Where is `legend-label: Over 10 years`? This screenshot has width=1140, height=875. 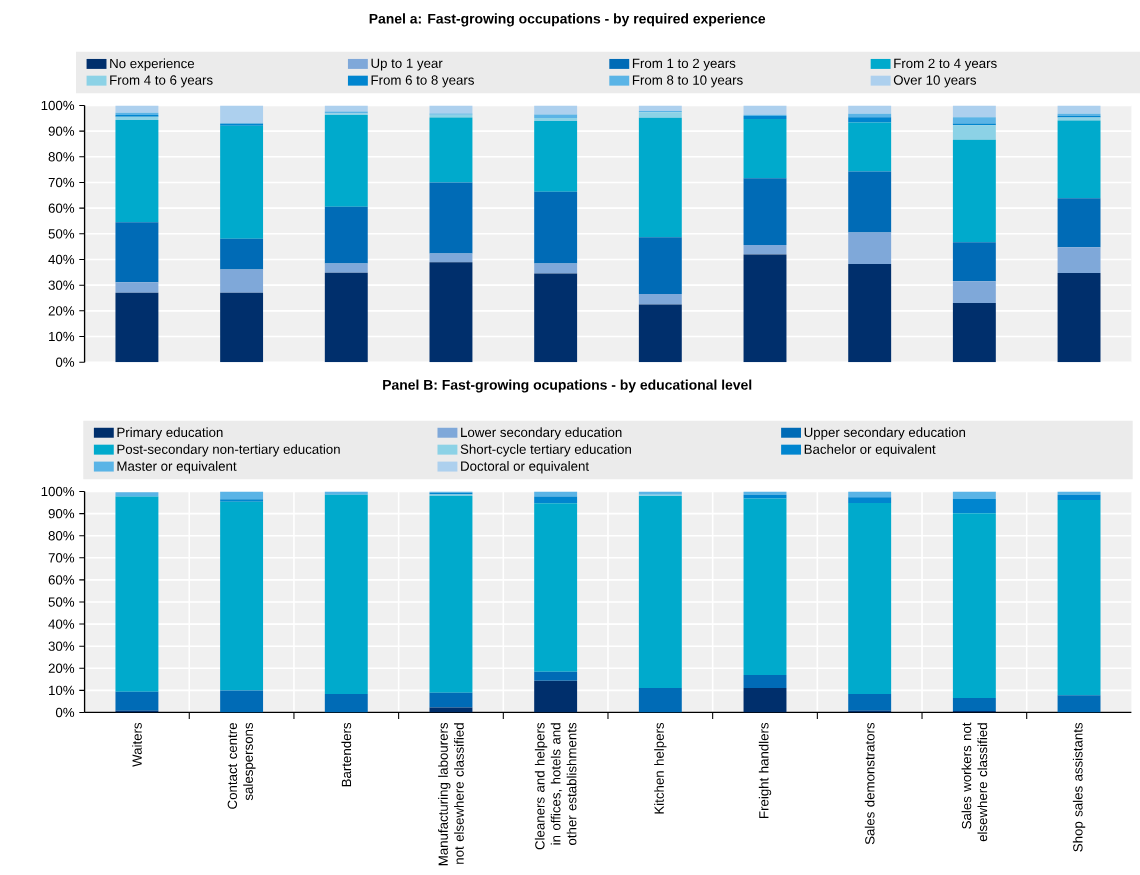
legend-label: Over 10 years is located at coordinates (935, 81).